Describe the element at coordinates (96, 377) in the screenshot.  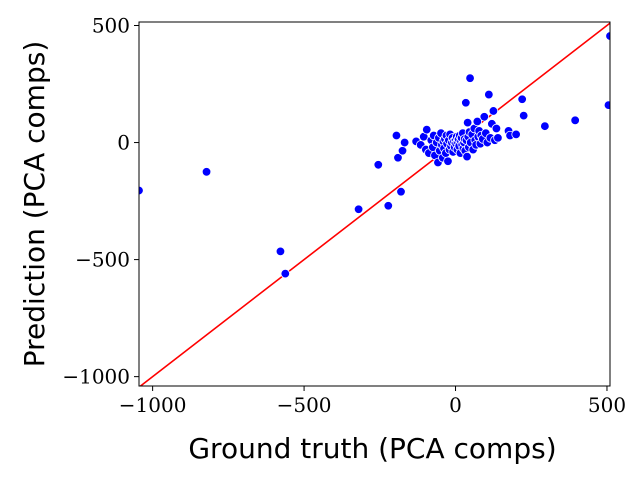
I see `y-tick-label: −1000` at that location.